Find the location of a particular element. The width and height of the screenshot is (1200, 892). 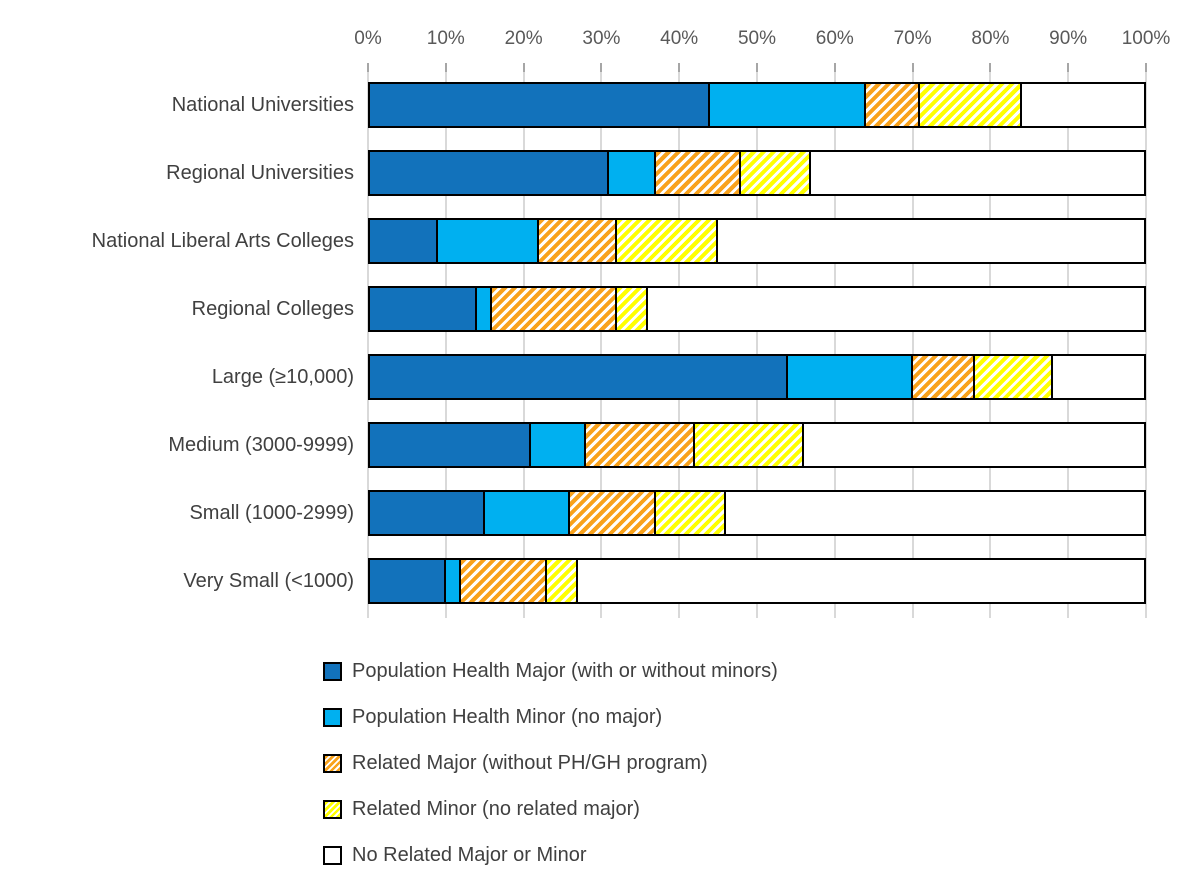

x-axis: 0% 10% 20% 30% 40% 50% 60% 70% 80% 90% 100% is located at coordinates (762, 42).